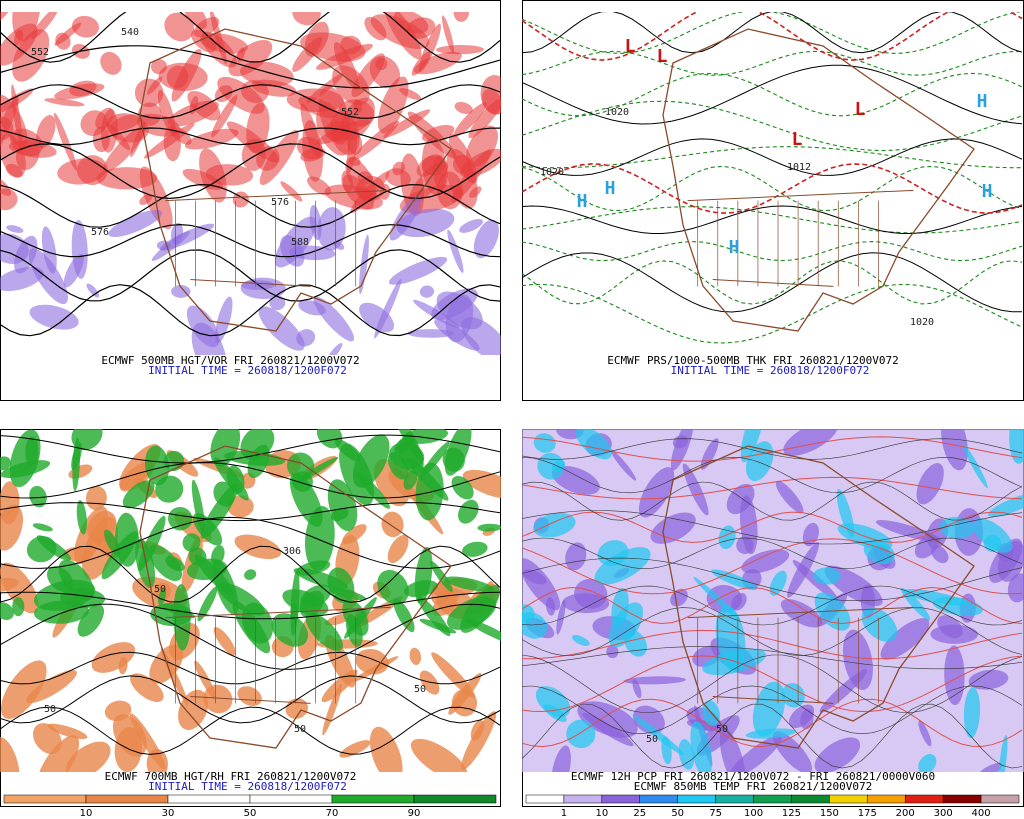 This screenshot has height=819, width=1024. I want to click on colorbar-label: 70, so click(332, 813).